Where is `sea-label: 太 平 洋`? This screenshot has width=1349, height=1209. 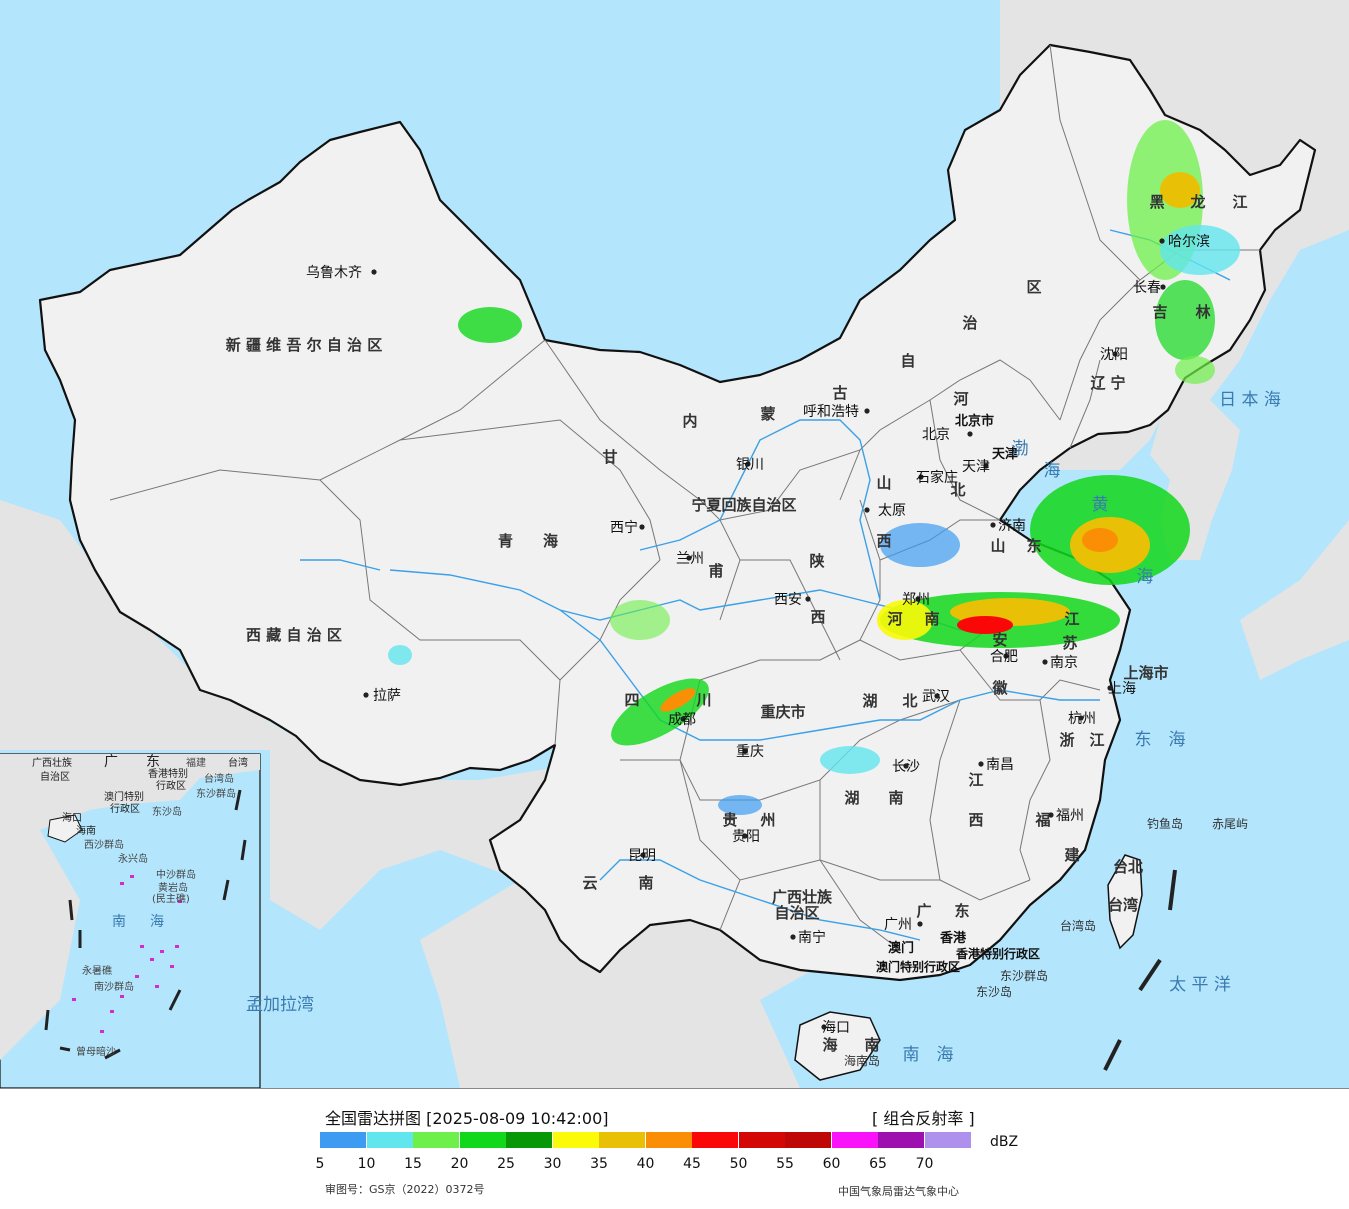
sea-label: 太 平 洋 is located at coordinates (1200, 985).